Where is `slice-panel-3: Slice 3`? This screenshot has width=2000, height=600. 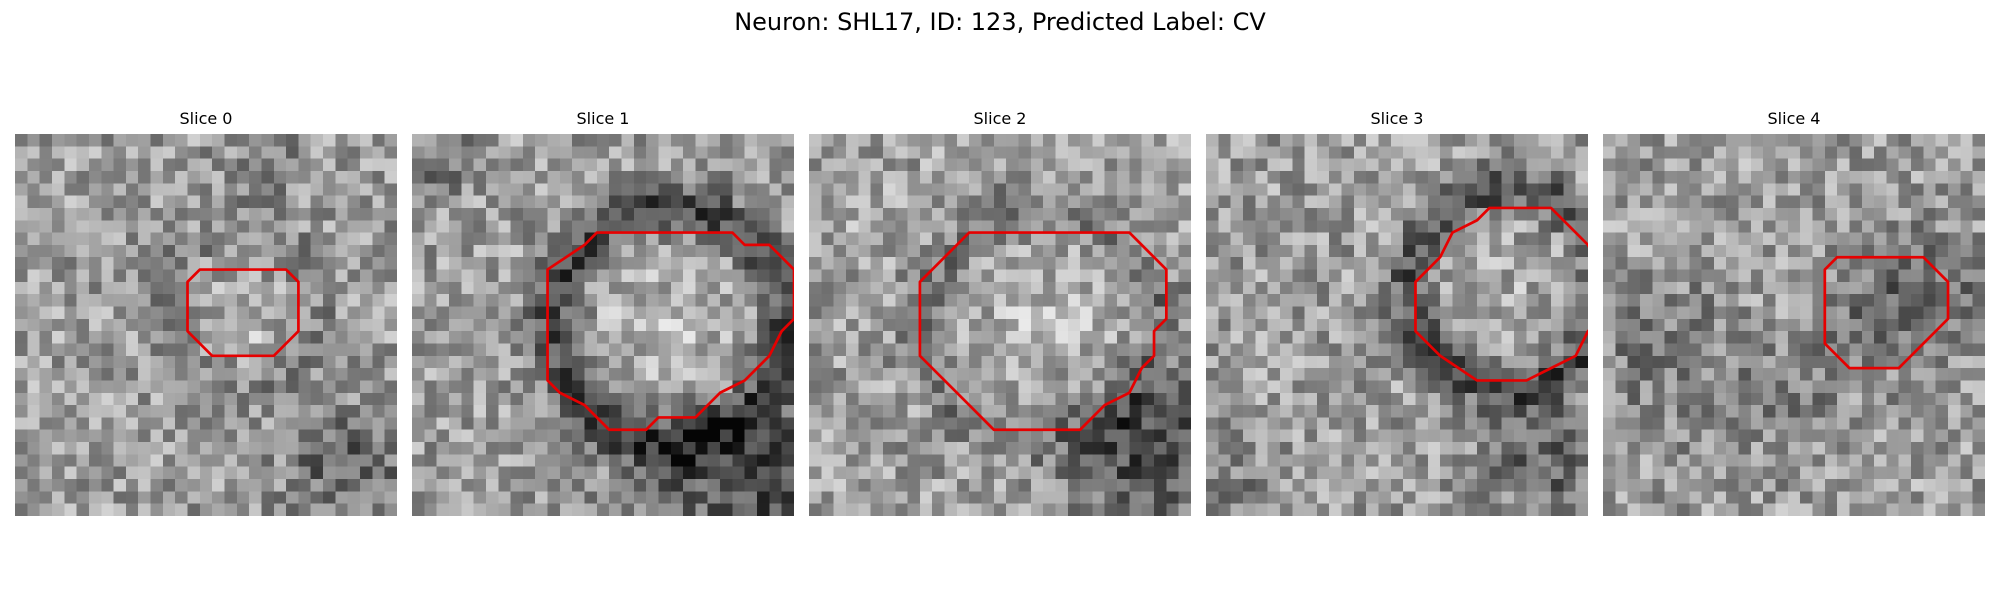 slice-panel-3: Slice 3 is located at coordinates (1397, 312).